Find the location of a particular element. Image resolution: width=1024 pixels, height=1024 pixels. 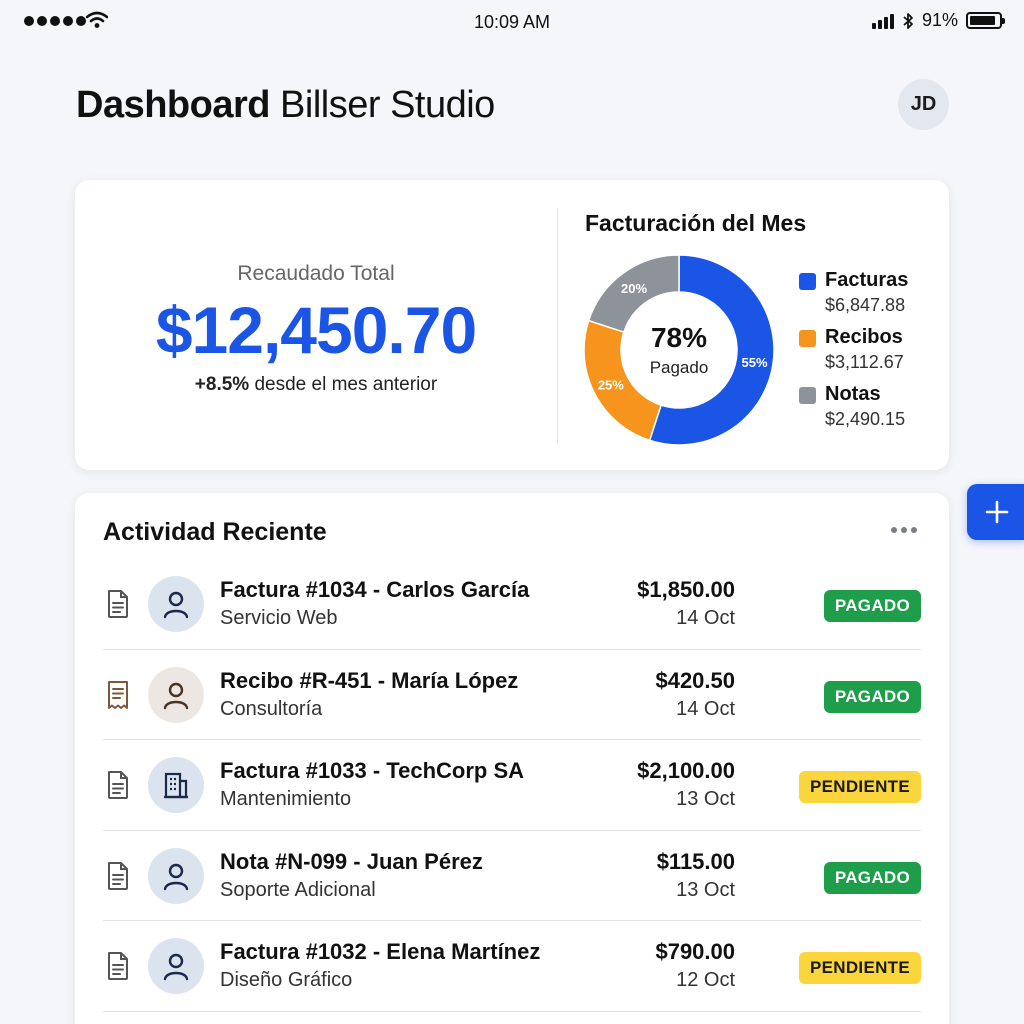

donut-label-notas: 20% is located at coordinates (634, 288).